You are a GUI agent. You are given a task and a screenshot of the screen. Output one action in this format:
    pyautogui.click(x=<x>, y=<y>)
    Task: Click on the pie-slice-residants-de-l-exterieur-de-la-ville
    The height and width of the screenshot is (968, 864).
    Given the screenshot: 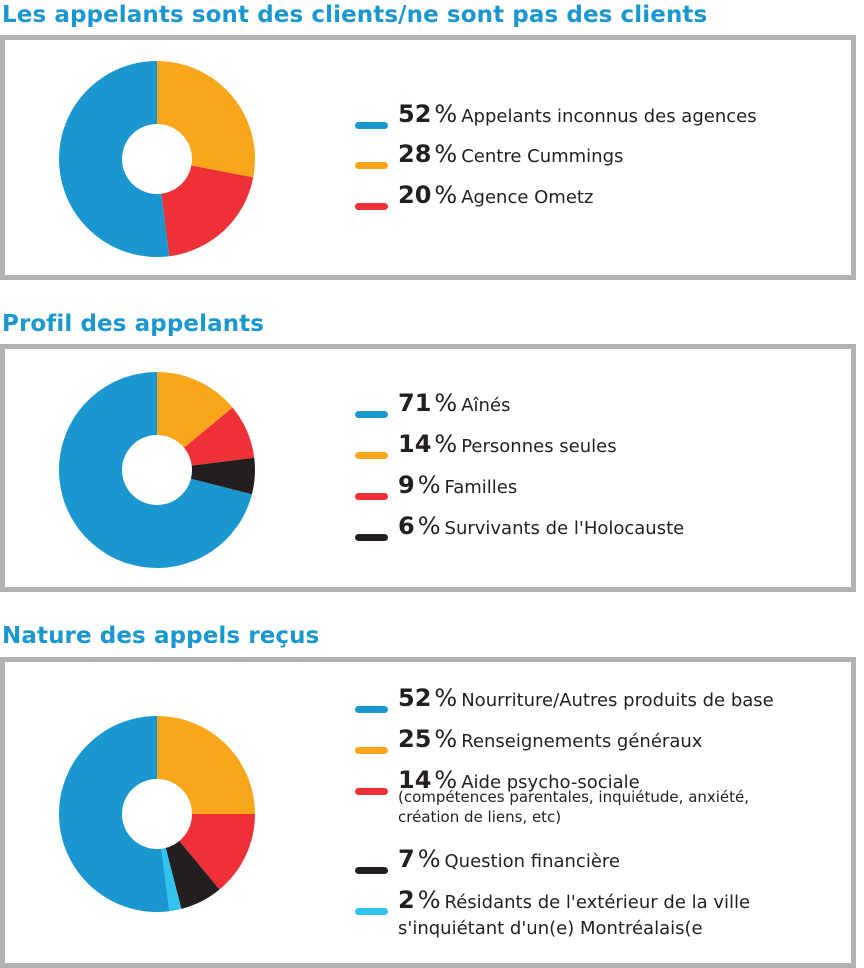 What is the action you would take?
    pyautogui.click(x=171, y=879)
    